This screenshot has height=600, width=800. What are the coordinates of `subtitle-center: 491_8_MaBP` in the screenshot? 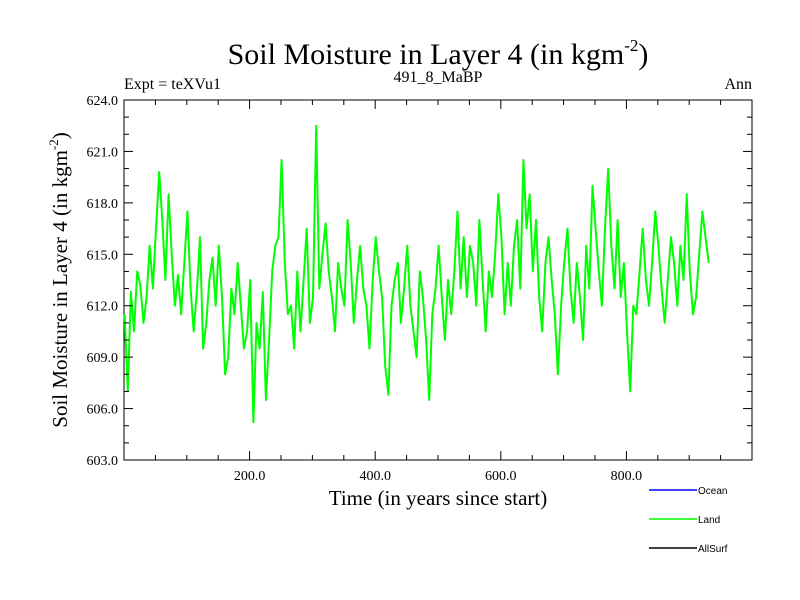 It's located at (438, 77).